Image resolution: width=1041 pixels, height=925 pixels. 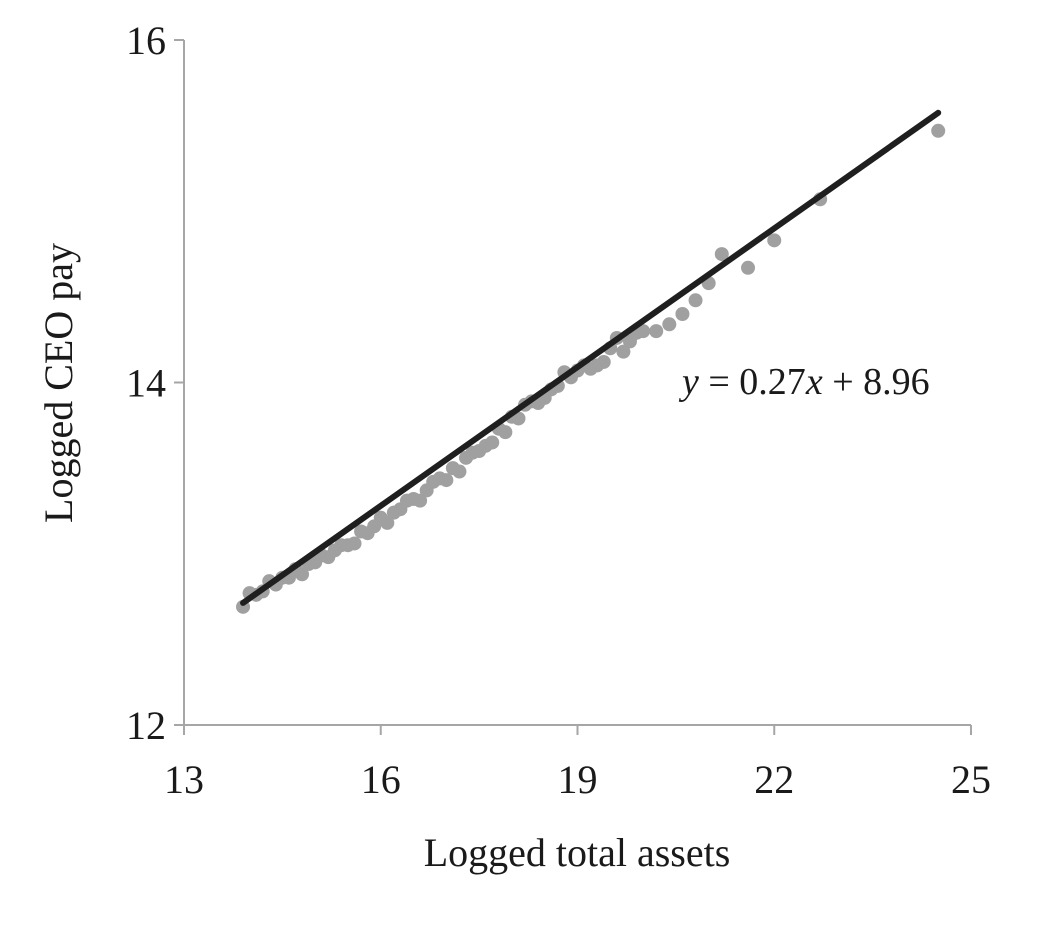 I want to click on x-tick-label: 16, so click(x=381, y=779).